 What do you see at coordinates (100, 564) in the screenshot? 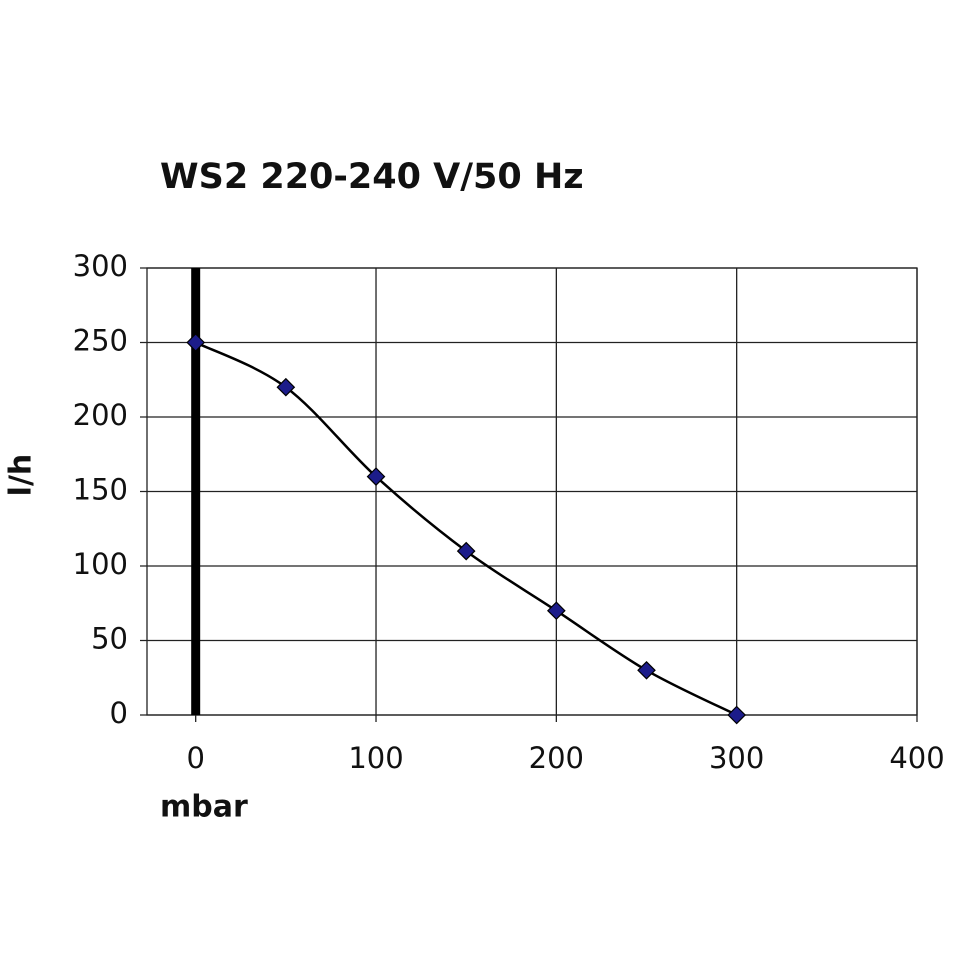
I see `y-tick-label: 100` at bounding box center [100, 564].